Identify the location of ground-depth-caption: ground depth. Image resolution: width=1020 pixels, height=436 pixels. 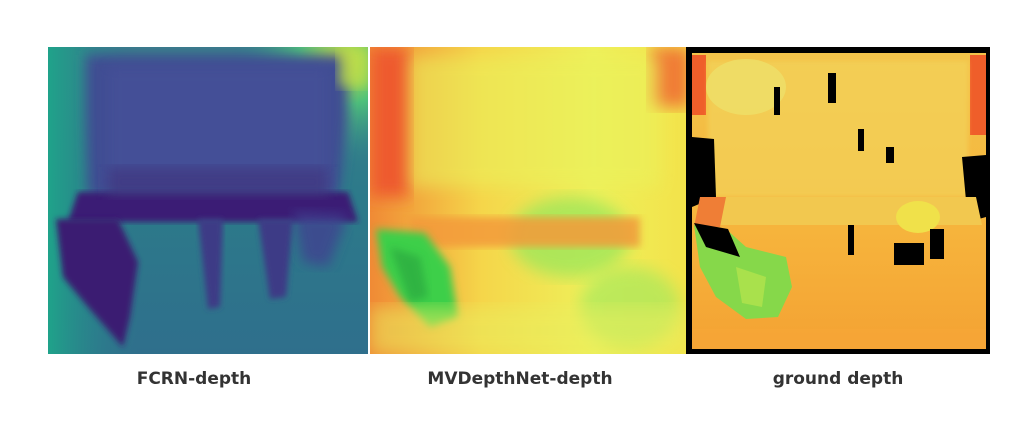
(838, 379).